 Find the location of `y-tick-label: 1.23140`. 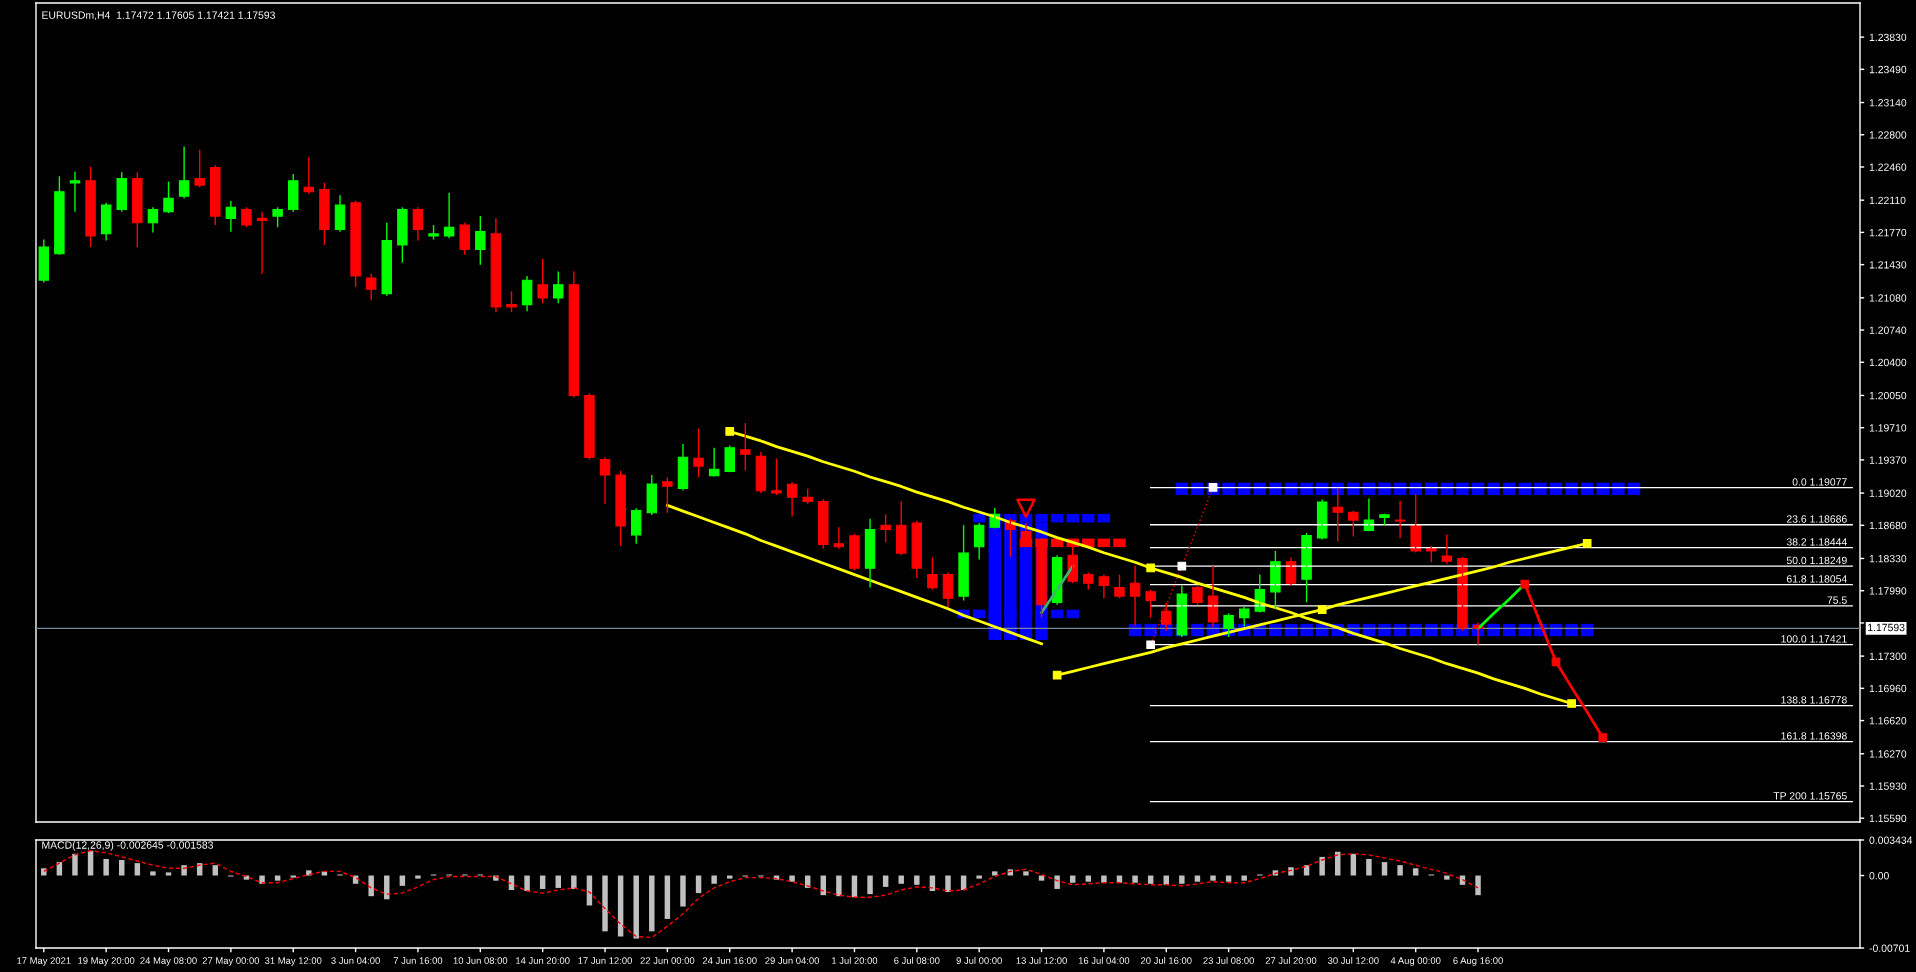

y-tick-label: 1.23140 is located at coordinates (1888, 103).